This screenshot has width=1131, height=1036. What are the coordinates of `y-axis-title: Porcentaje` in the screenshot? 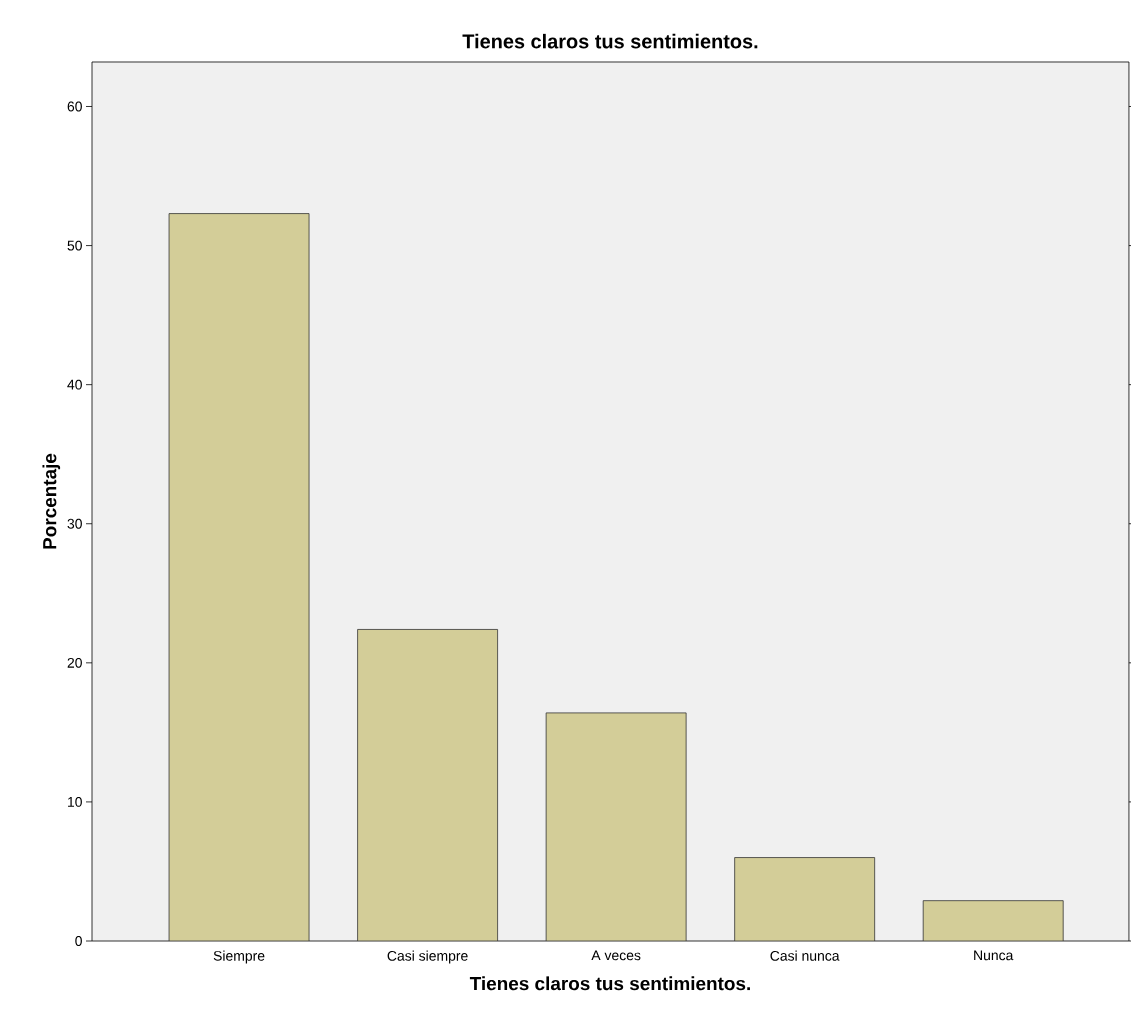 It's located at (51, 501).